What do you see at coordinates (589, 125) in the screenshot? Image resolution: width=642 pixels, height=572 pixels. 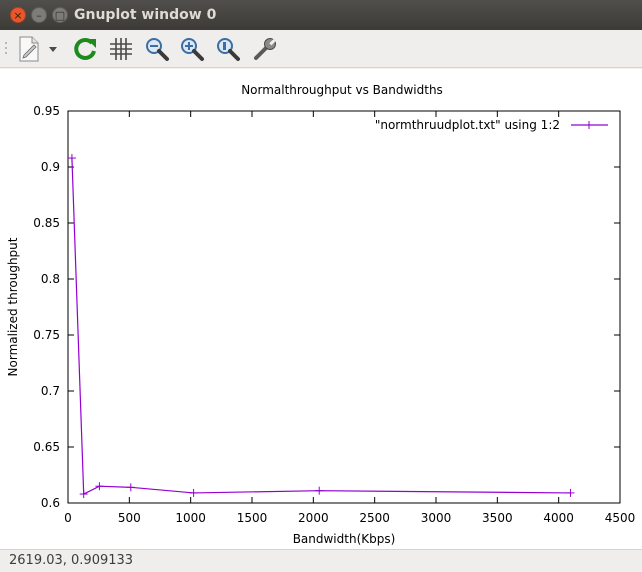 I see `legend-marker` at bounding box center [589, 125].